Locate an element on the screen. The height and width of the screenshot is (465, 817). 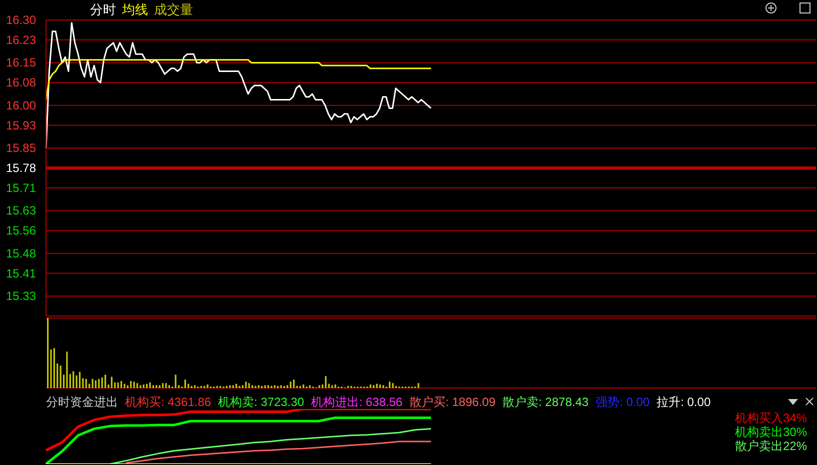
y-tick-label: 15.78 is located at coordinates (21, 168).